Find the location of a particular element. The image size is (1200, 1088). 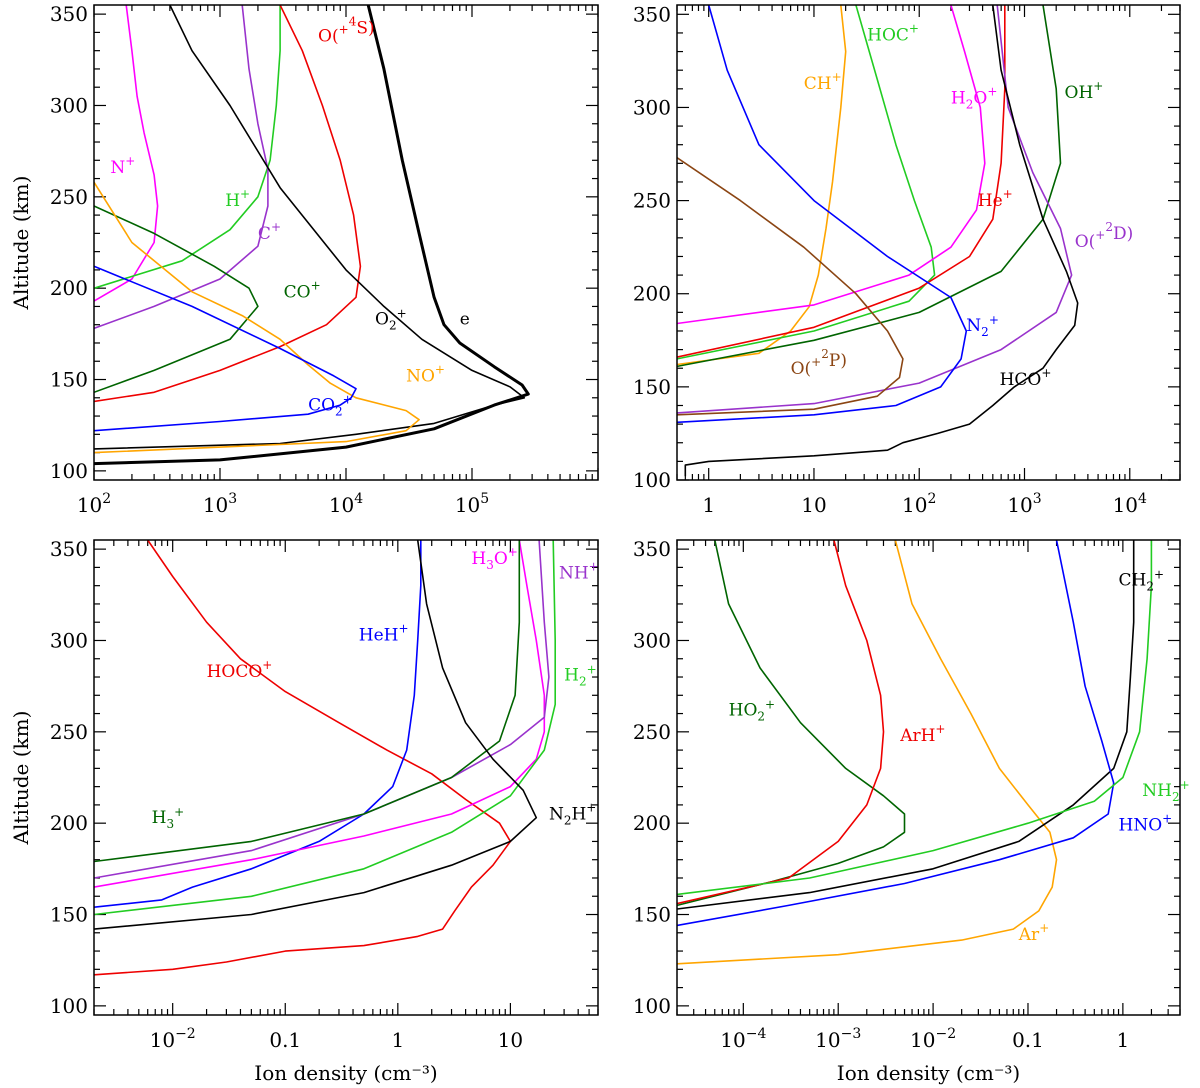

series-line-N2H+ is located at coordinates (316, 735).